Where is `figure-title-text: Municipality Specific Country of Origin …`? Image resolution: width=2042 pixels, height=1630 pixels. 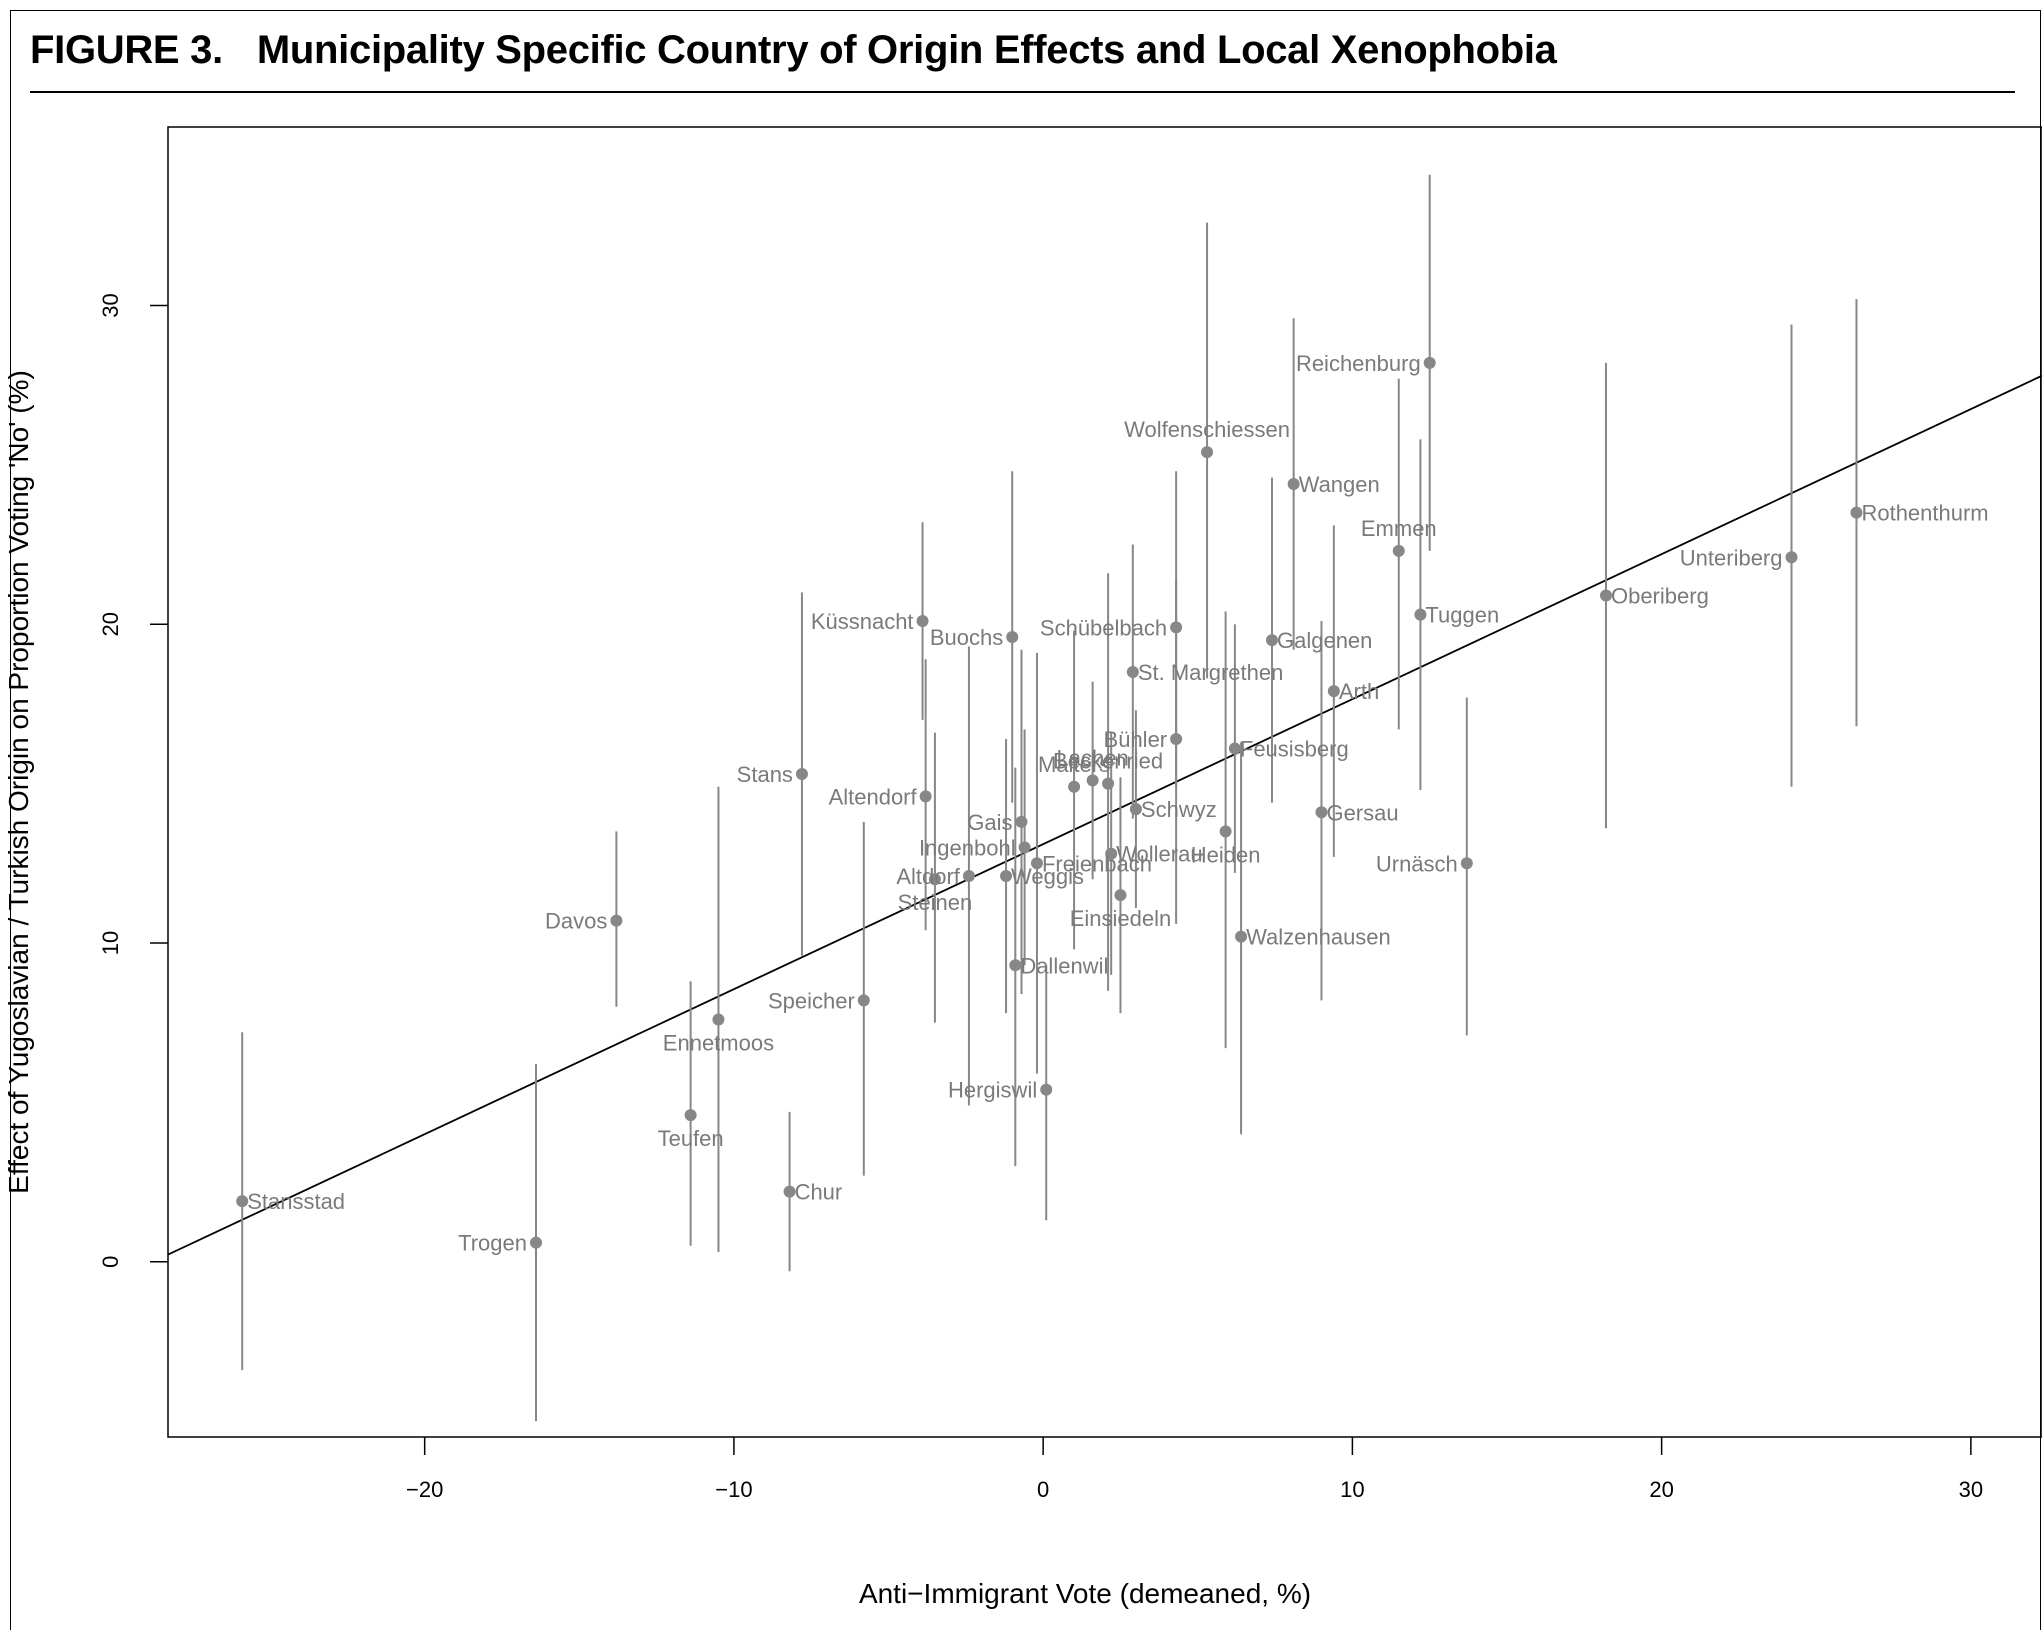
figure-title-text: Municipality Specific Country of Origin … is located at coordinates (906, 50).